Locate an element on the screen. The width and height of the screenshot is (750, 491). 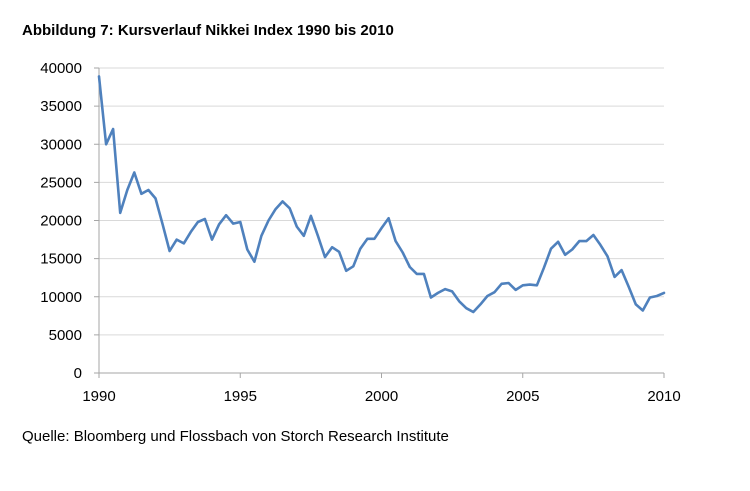
y-tick-labels: 0 5000 10000 15000 20000 25000 30000 35000 40000 is located at coordinates (61, 221).